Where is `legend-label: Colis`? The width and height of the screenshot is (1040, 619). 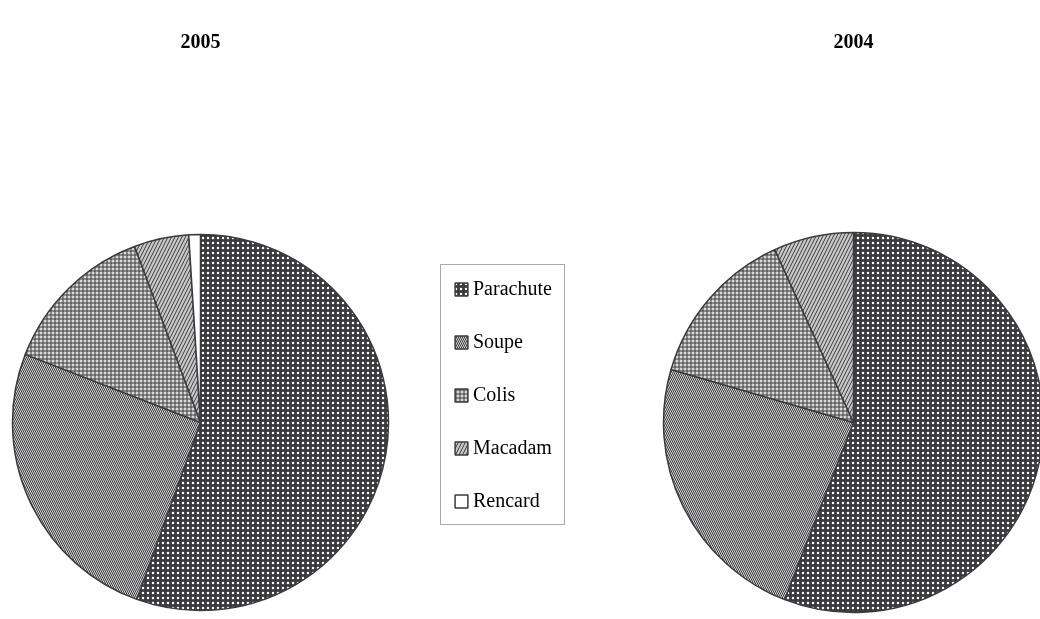
legend-label: Colis is located at coordinates (494, 394).